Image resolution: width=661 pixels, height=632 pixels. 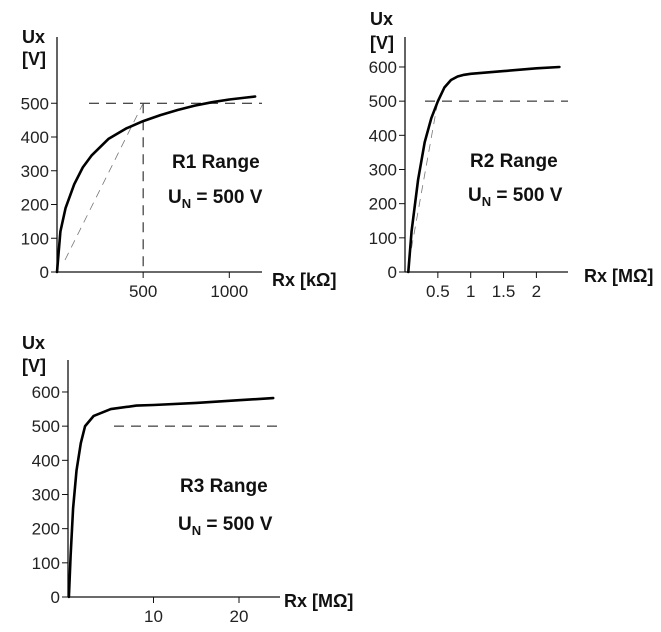 I want to click on x-tick-label: 20, so click(x=239, y=616).